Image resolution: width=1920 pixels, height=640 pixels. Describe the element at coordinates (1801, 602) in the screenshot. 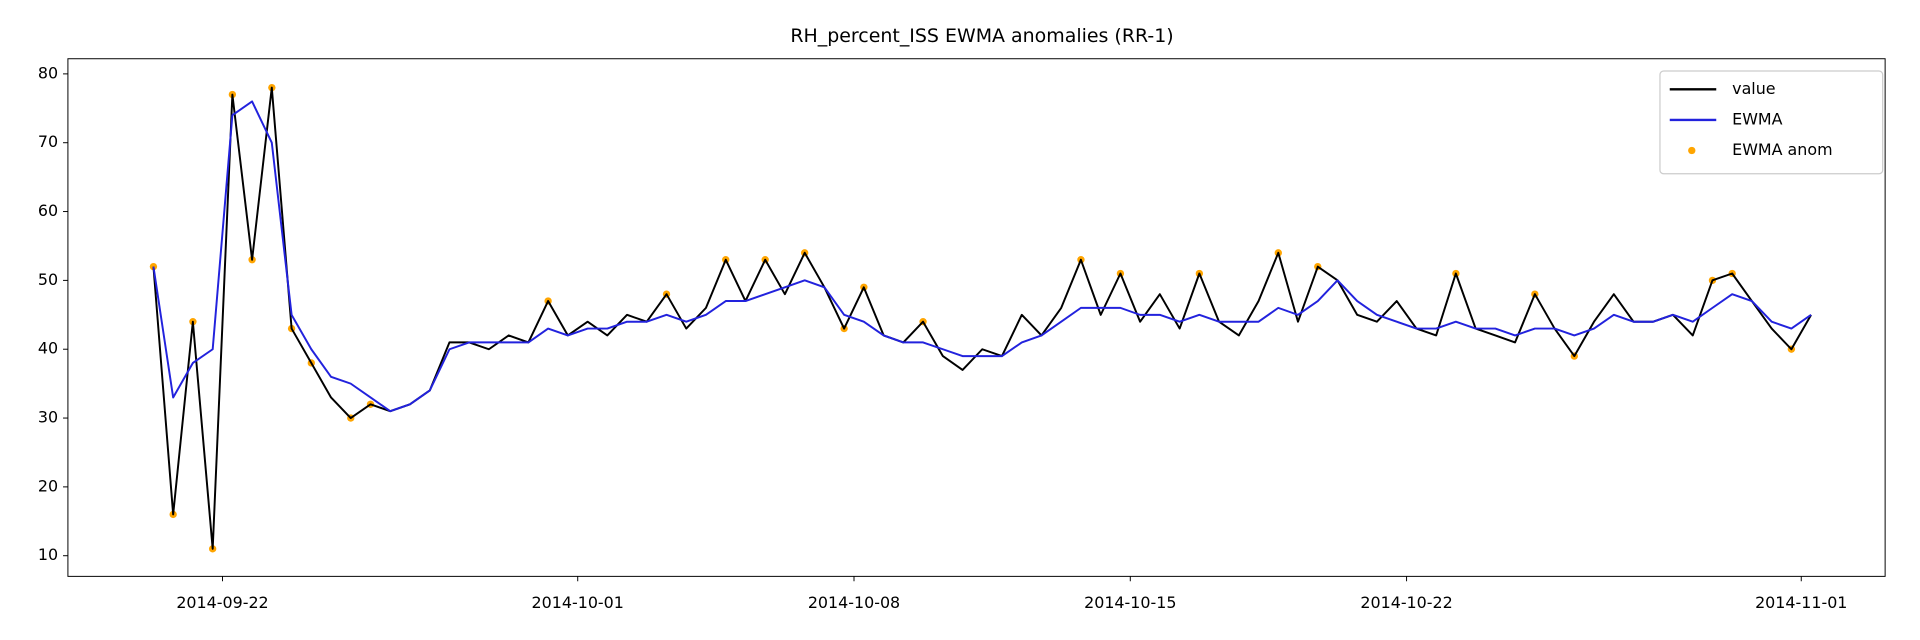

I see `x-tick-label: 2014-11-01` at that location.